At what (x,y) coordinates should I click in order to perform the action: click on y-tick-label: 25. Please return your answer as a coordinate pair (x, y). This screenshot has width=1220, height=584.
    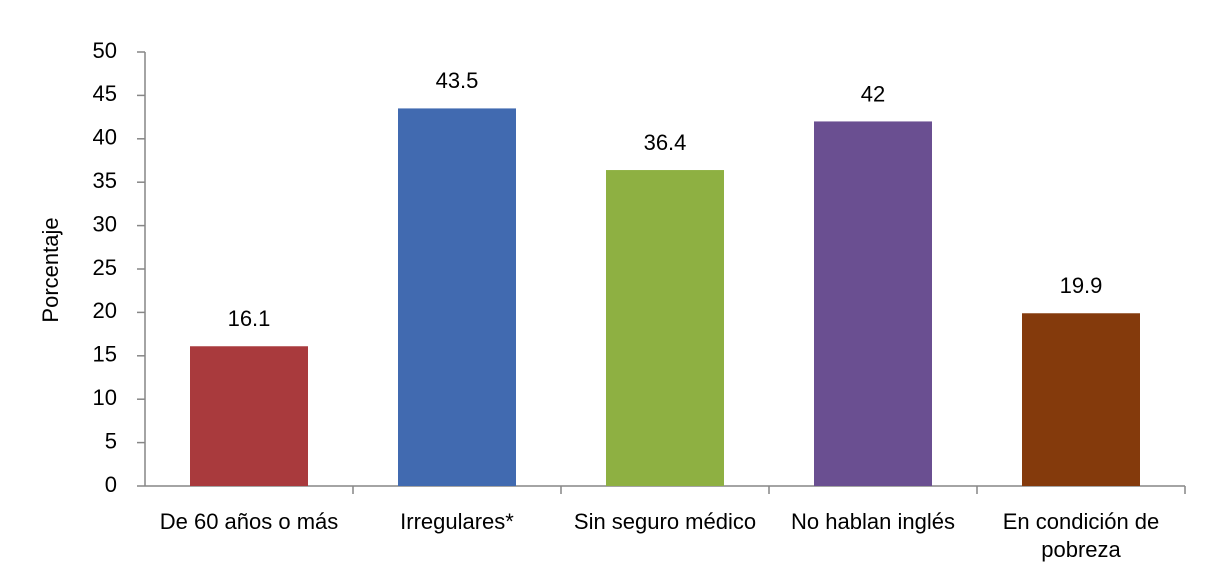
    Looking at the image, I should click on (105, 267).